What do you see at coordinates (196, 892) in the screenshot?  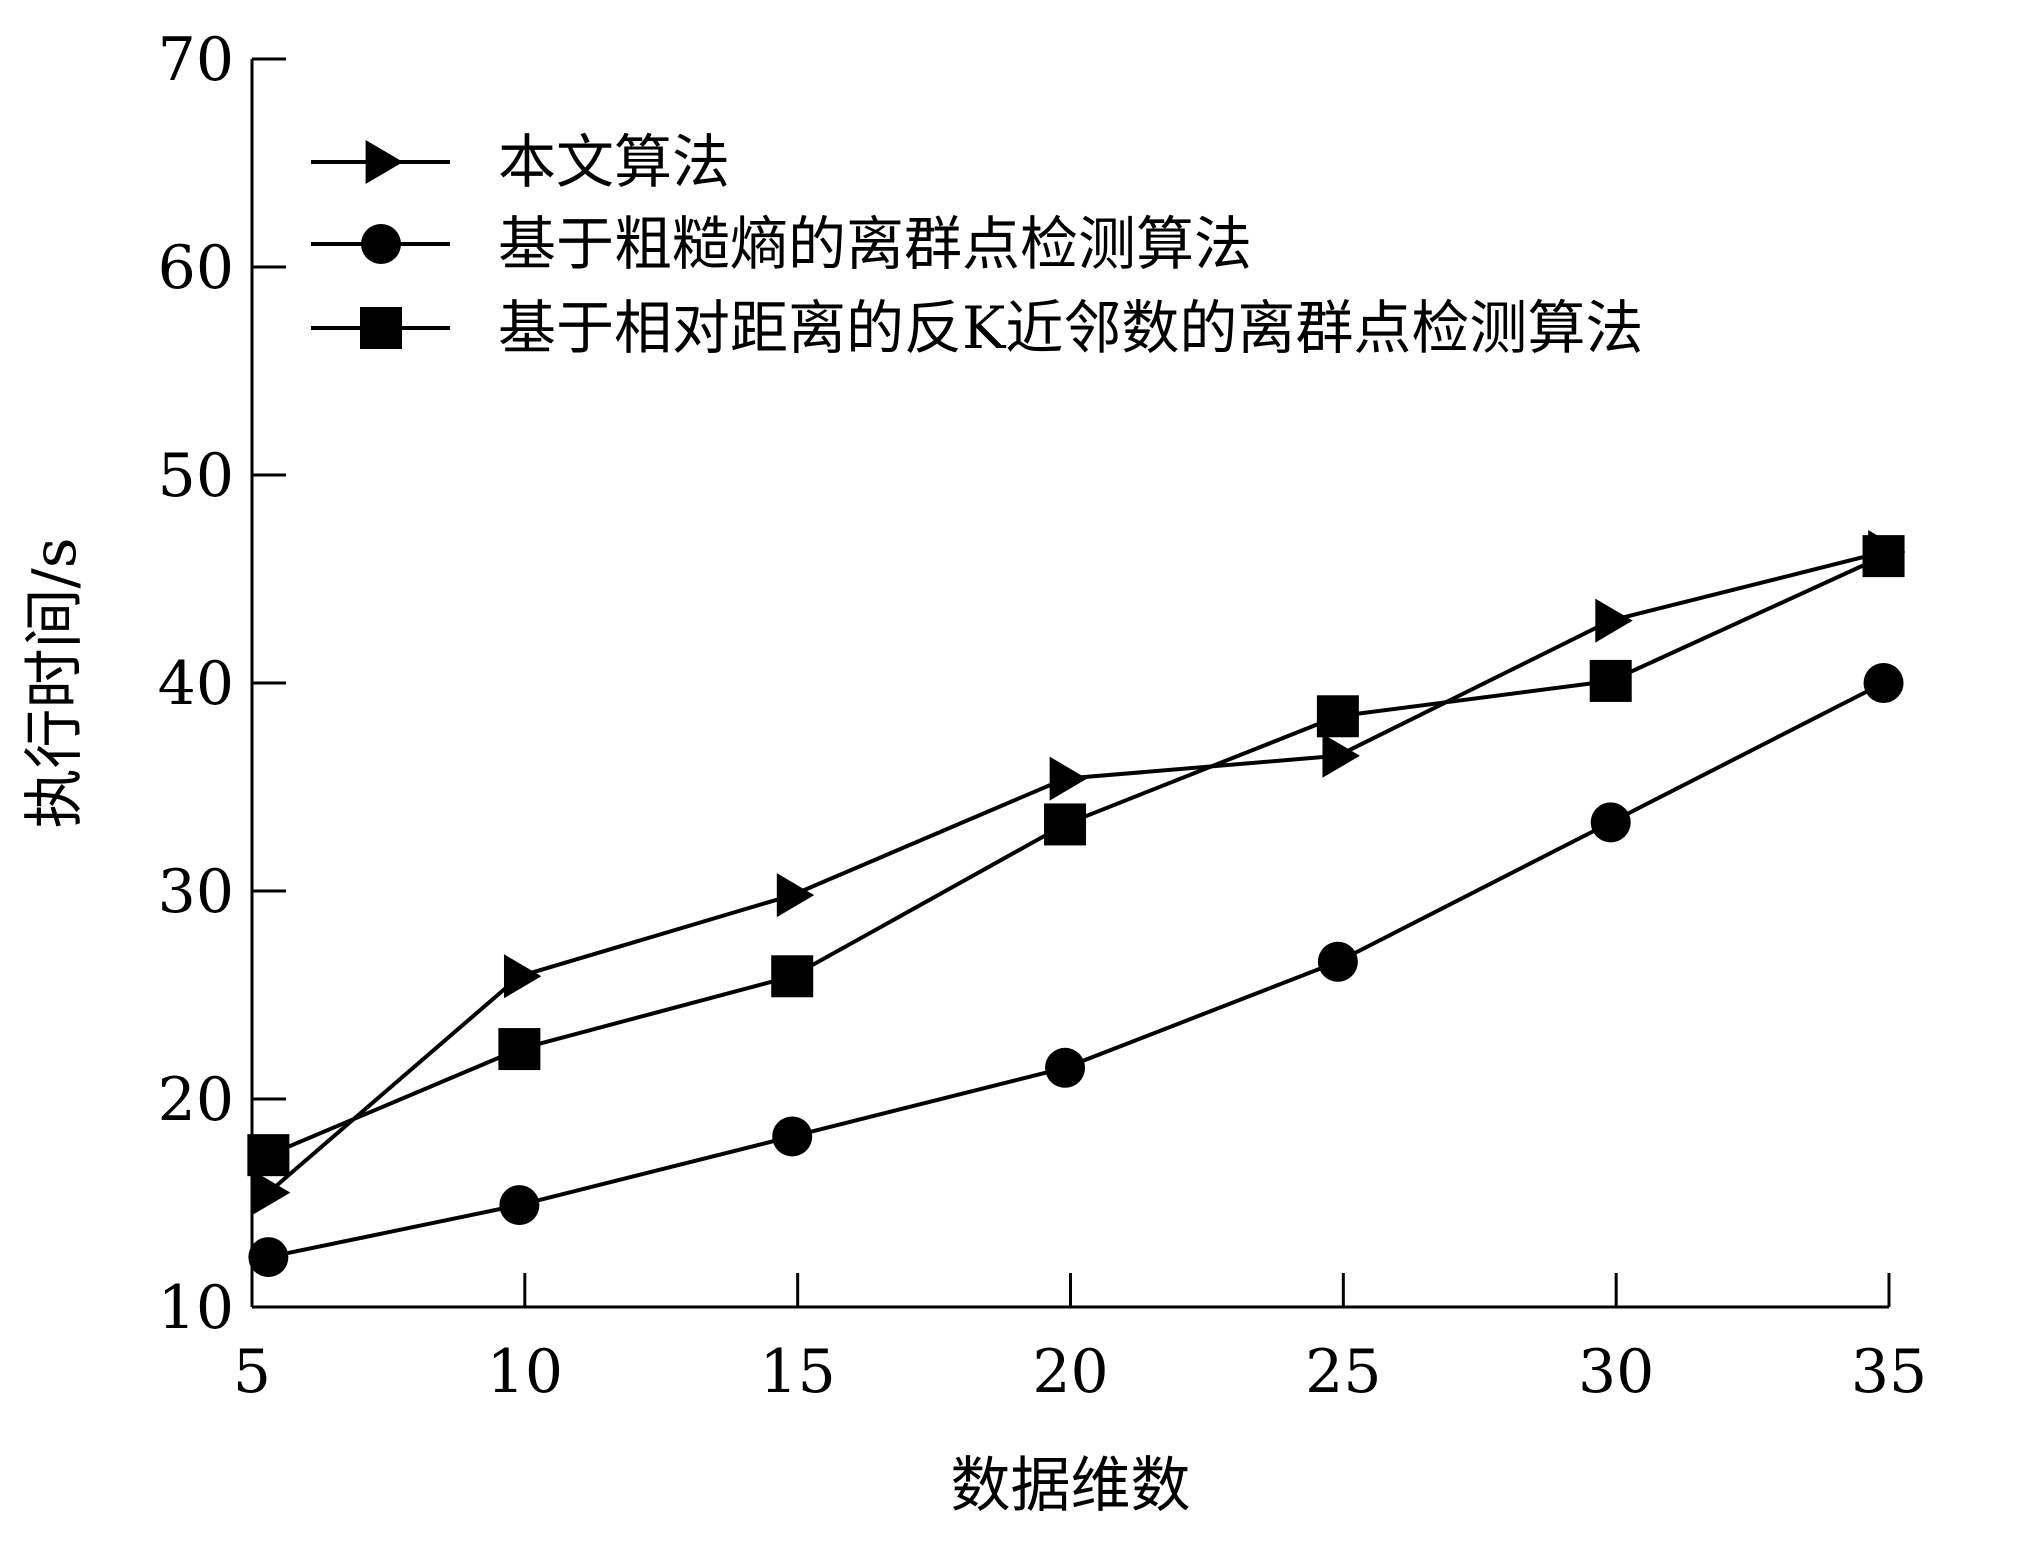 I see `y-tick-label: 30` at bounding box center [196, 892].